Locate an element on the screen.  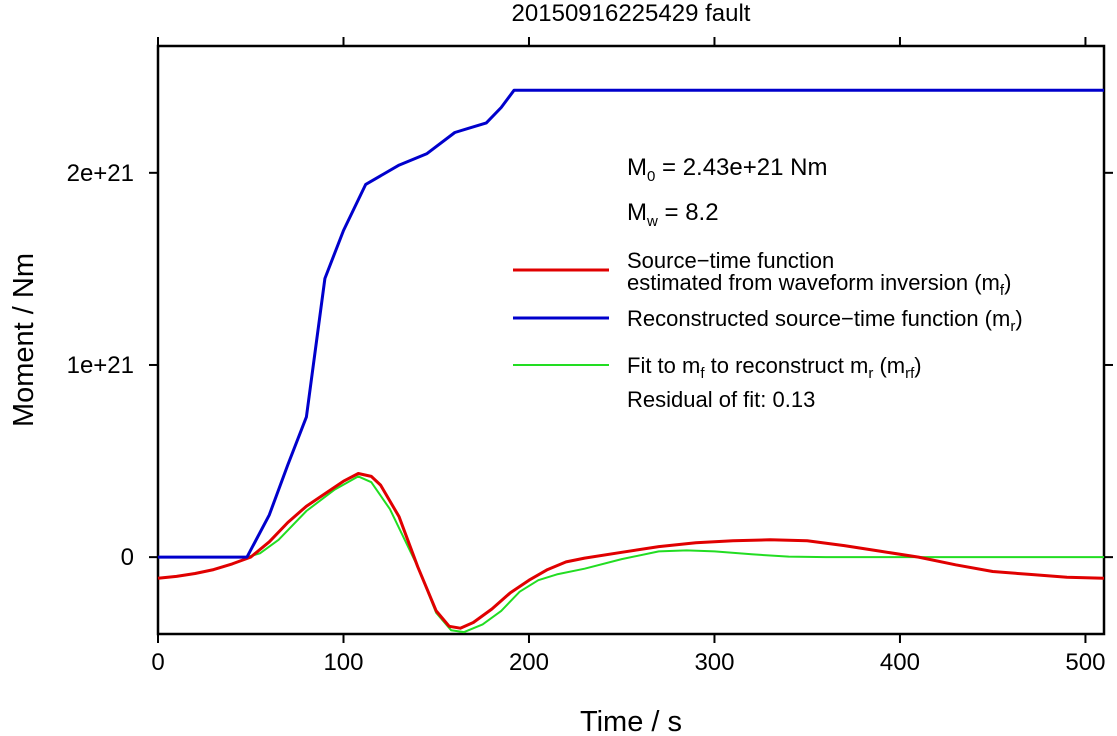
y-tick-label-0: 0 is located at coordinates (127, 557).